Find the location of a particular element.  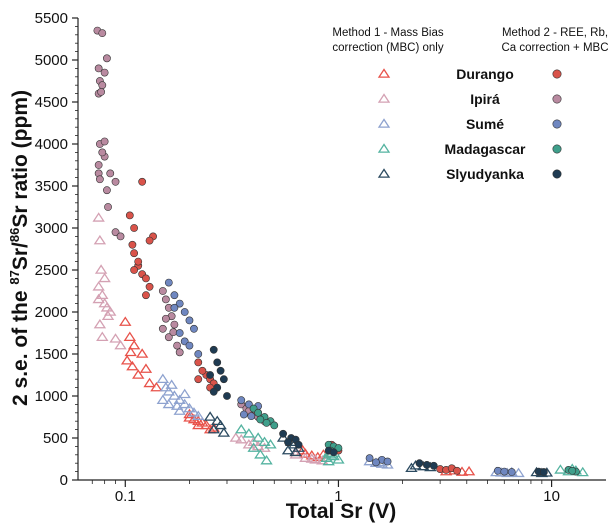

y-axis-title: 2 s.e. of the 87Sr/86Sr ratio (ppm) is located at coordinates (19, 248).